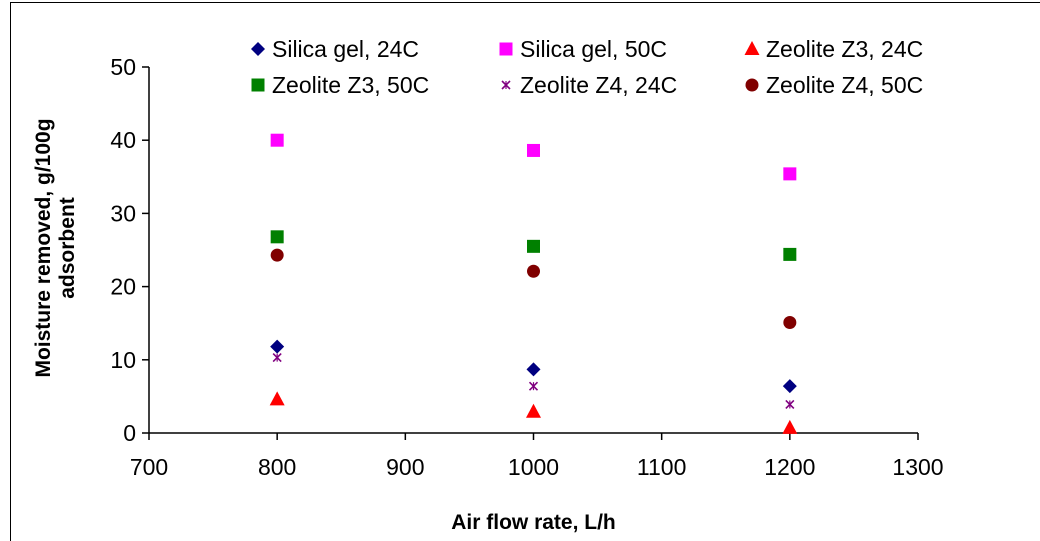  I want to click on legend-item: Silica gel, 24C, so click(335, 49).